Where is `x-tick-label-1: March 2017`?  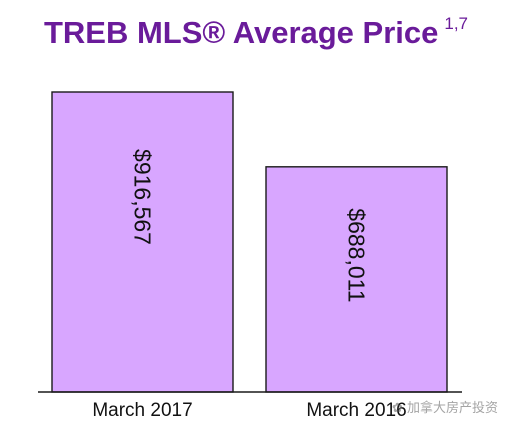 x-tick-label-1: March 2017 is located at coordinates (142, 410).